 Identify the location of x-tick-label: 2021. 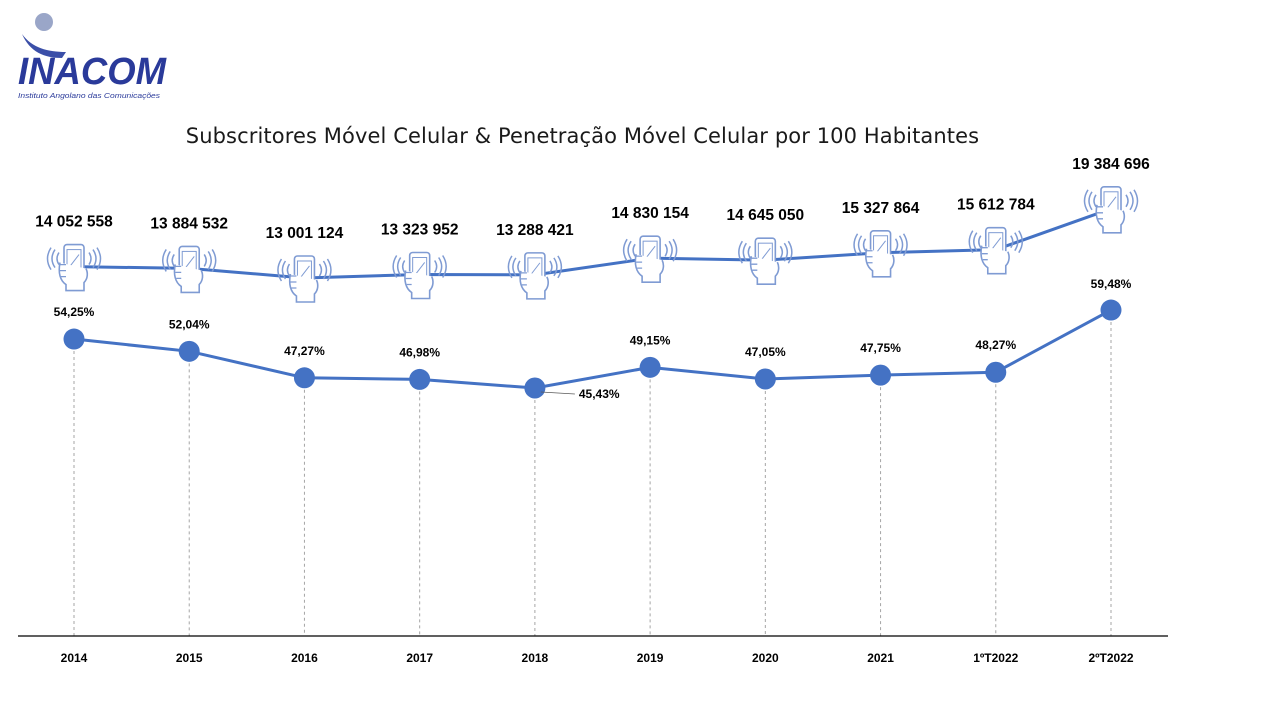
(880, 658).